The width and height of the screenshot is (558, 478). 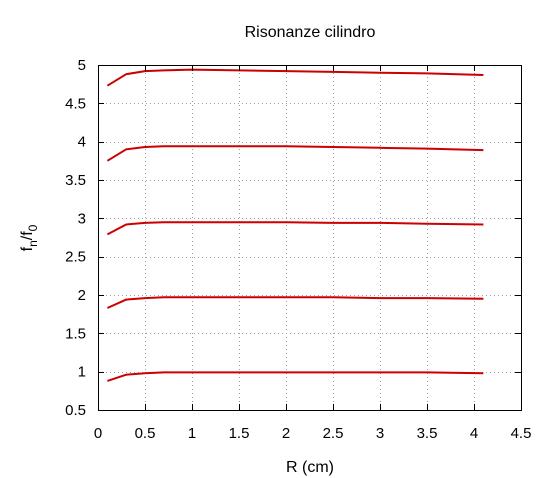 I want to click on y-tick-label: 1, so click(x=82, y=372).